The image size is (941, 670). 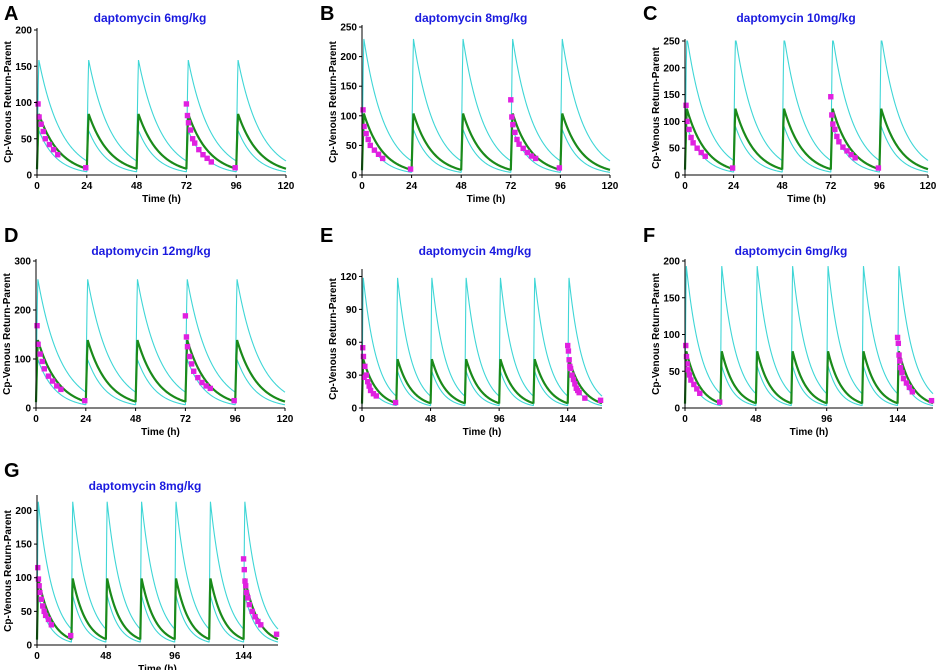 What do you see at coordinates (27, 612) in the screenshot?
I see `y-tick-label: 50` at bounding box center [27, 612].